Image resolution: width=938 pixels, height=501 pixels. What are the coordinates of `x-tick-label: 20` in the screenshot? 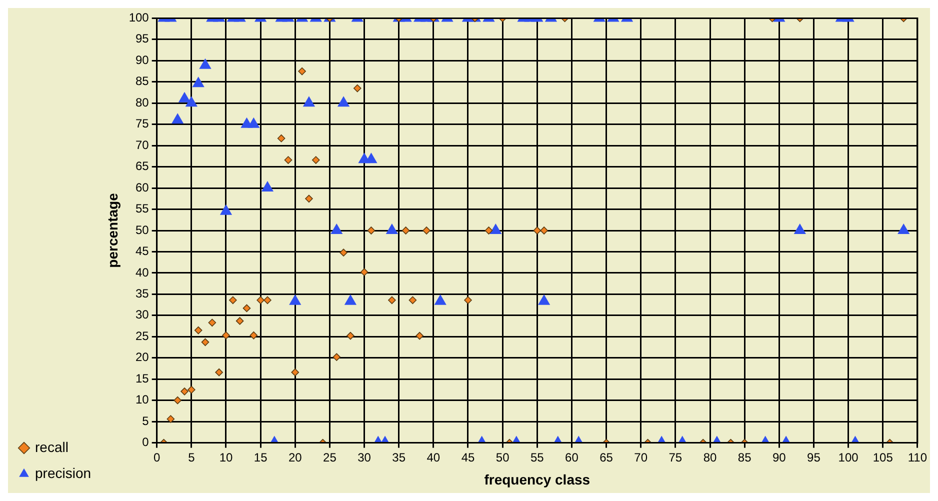 It's located at (295, 457).